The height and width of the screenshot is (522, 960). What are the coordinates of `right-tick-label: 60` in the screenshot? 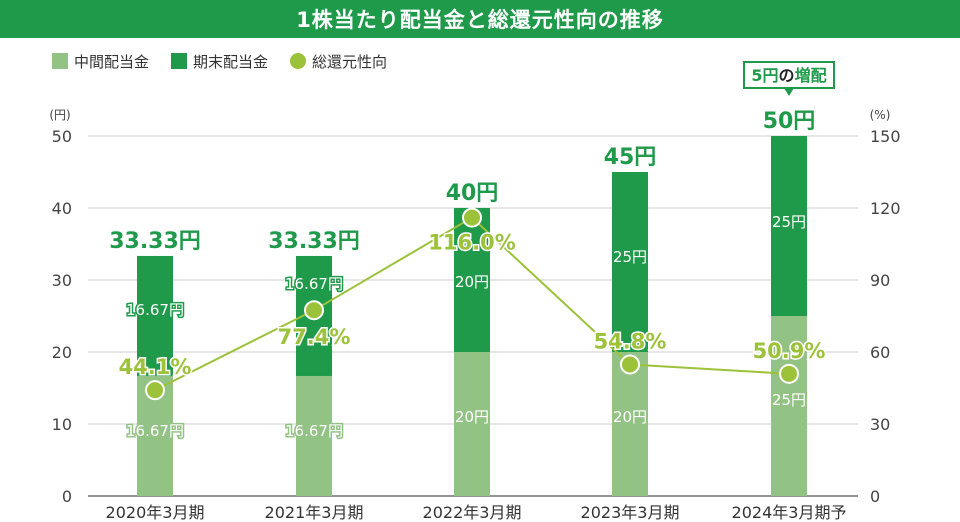 It's located at (880, 352).